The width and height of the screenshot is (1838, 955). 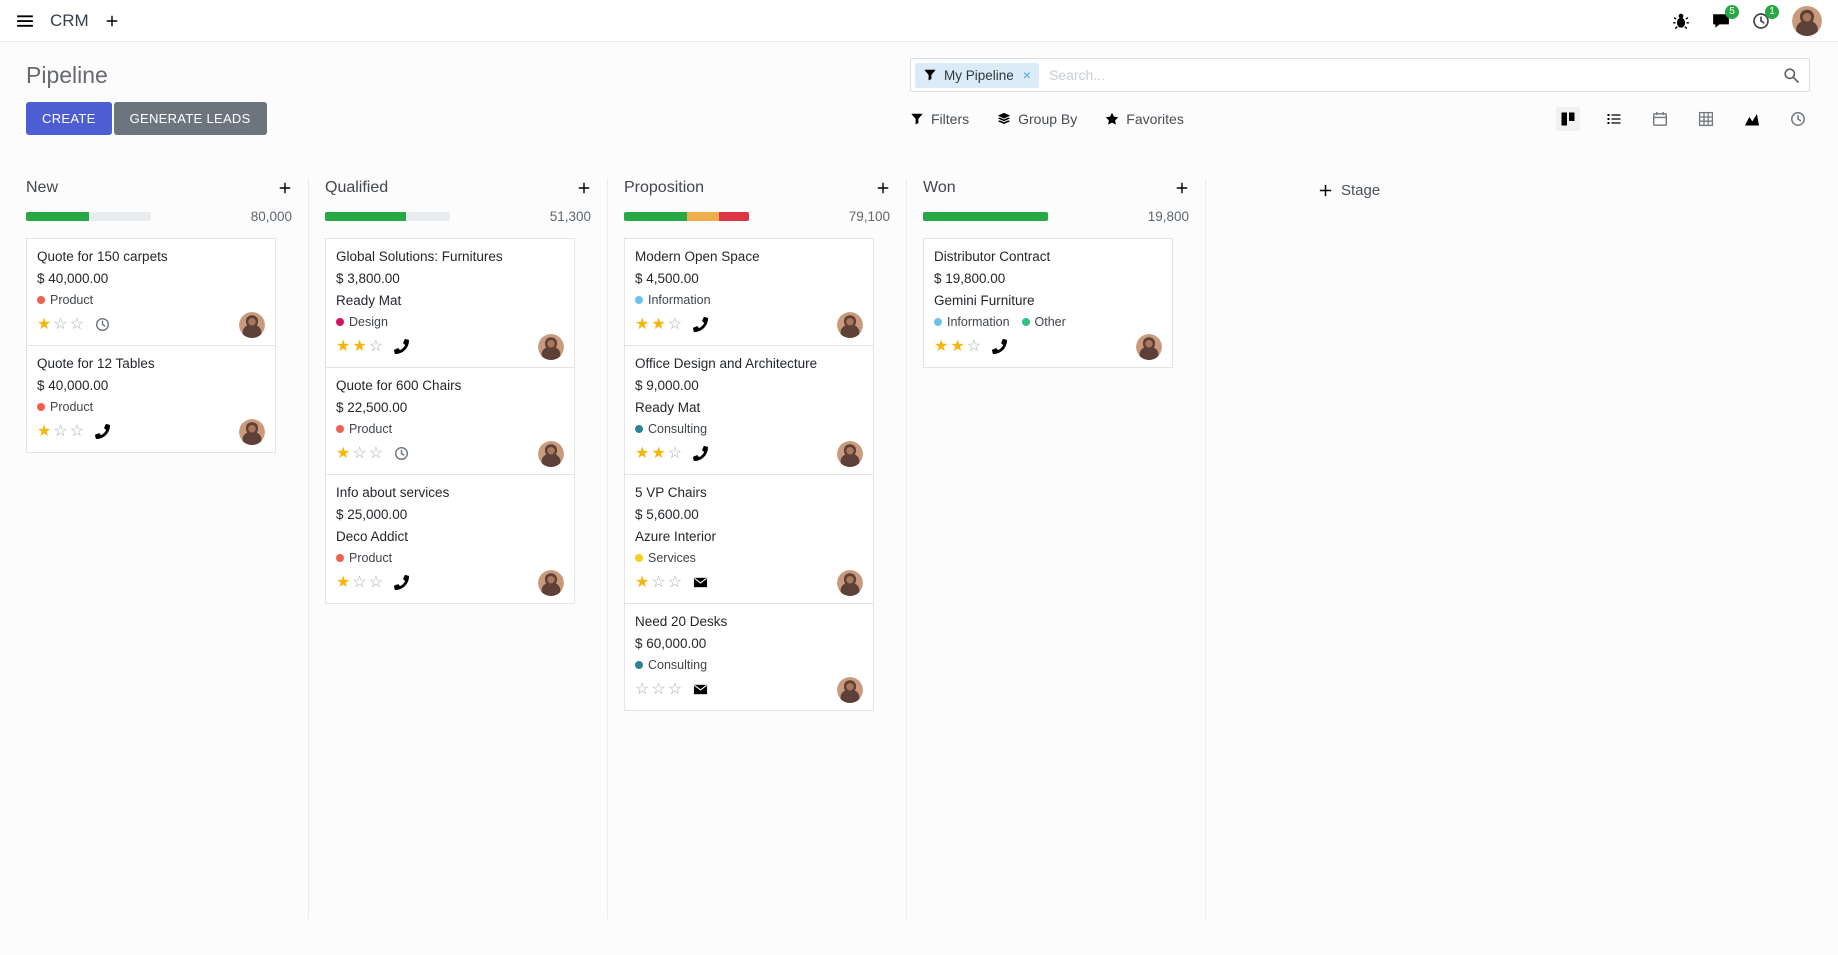 What do you see at coordinates (1752, 119) in the screenshot?
I see `view-graph-button` at bounding box center [1752, 119].